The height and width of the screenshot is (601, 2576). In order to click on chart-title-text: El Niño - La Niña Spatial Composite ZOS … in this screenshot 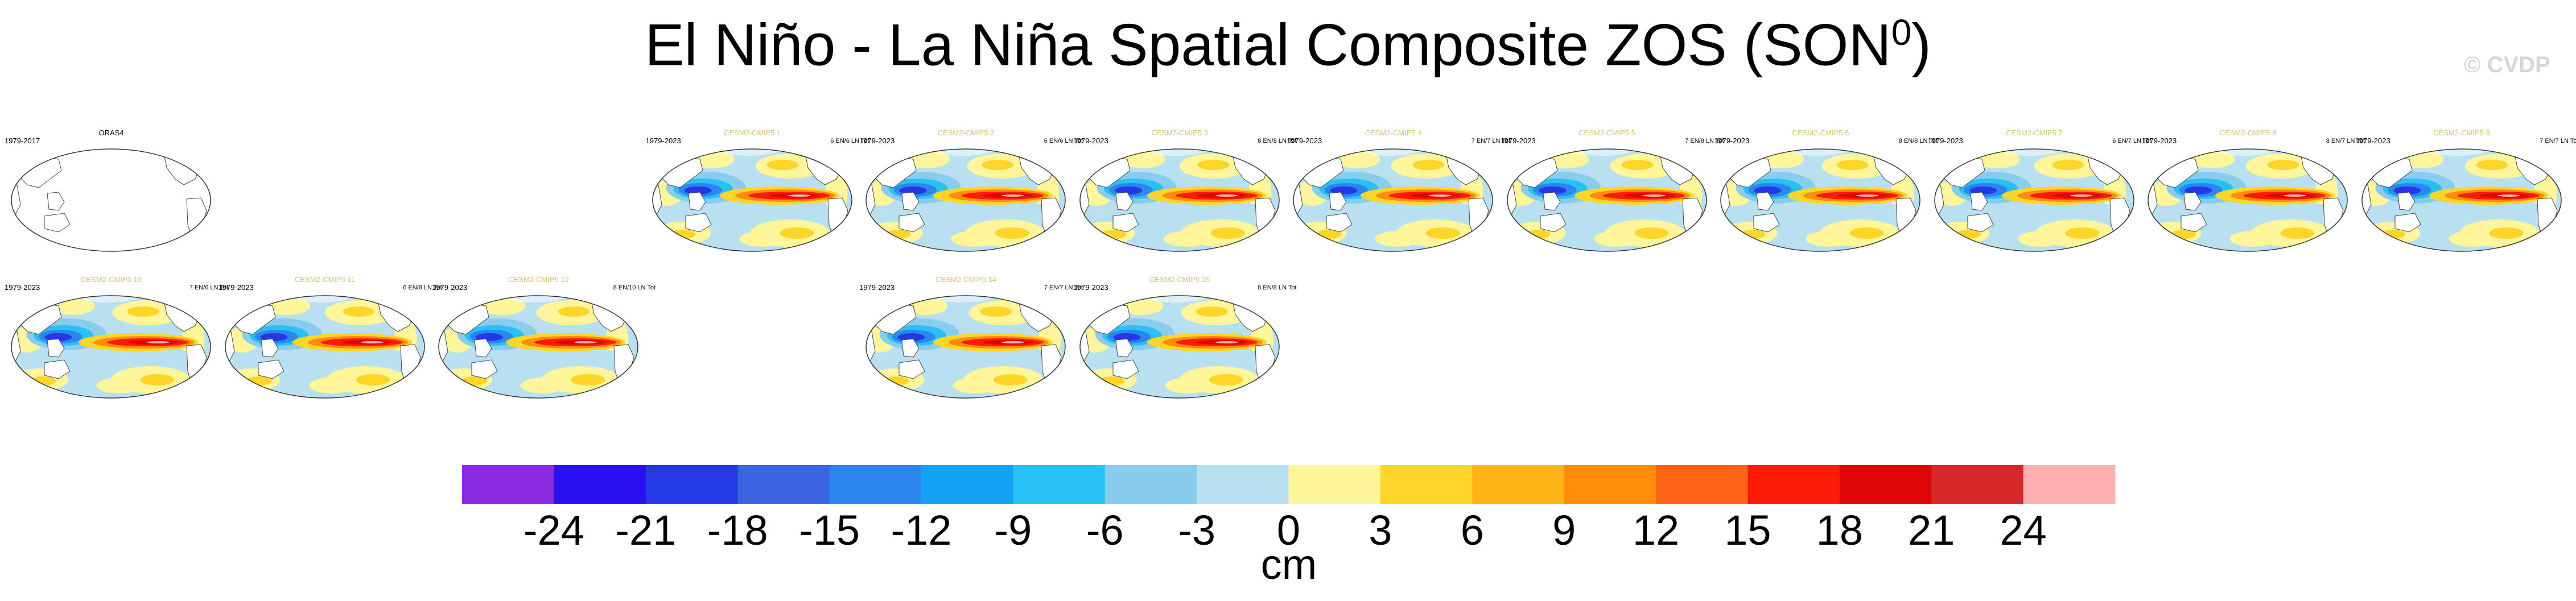, I will do `click(1268, 45)`.